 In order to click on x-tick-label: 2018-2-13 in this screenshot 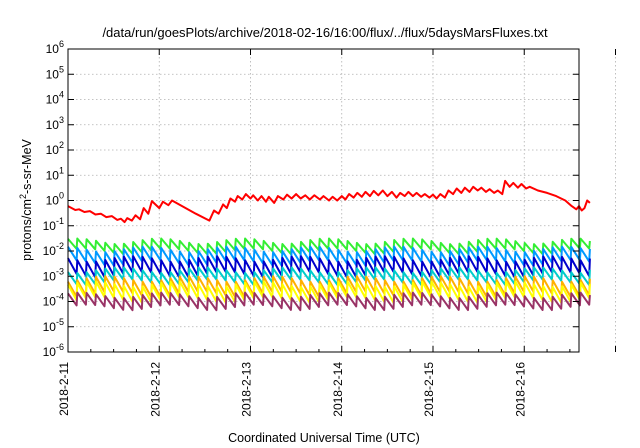, I will do `click(247, 389)`.